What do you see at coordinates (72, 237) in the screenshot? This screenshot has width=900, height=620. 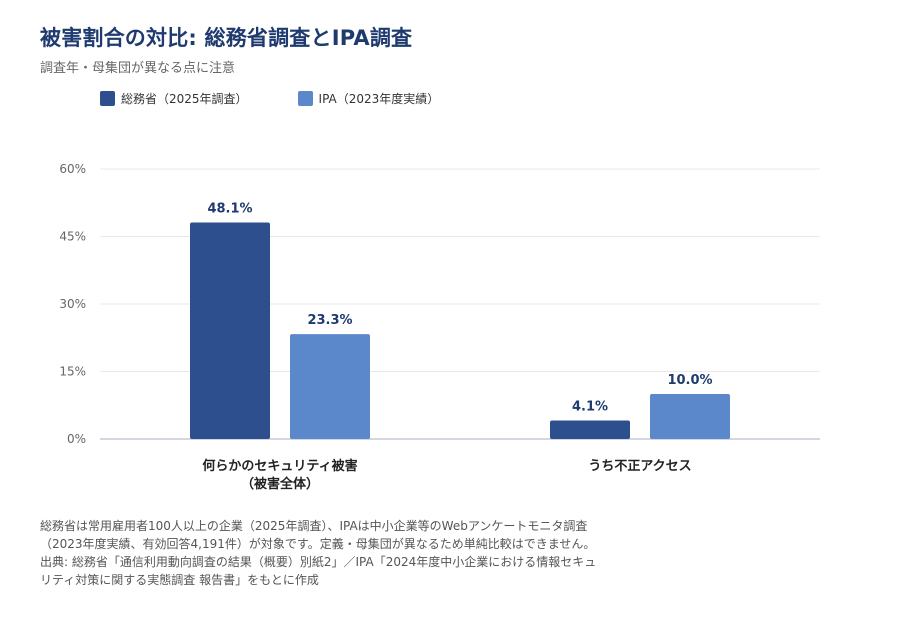 I see `y-tick-label: 45%` at bounding box center [72, 237].